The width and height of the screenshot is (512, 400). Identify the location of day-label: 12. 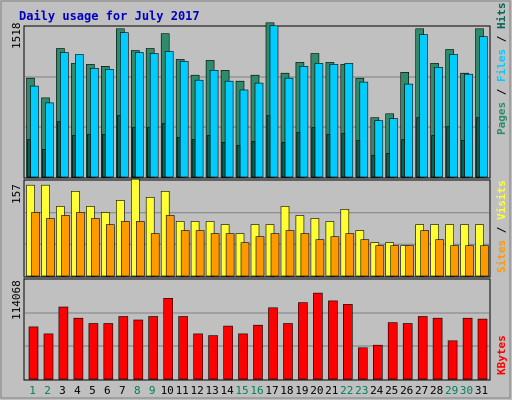
(196, 390).